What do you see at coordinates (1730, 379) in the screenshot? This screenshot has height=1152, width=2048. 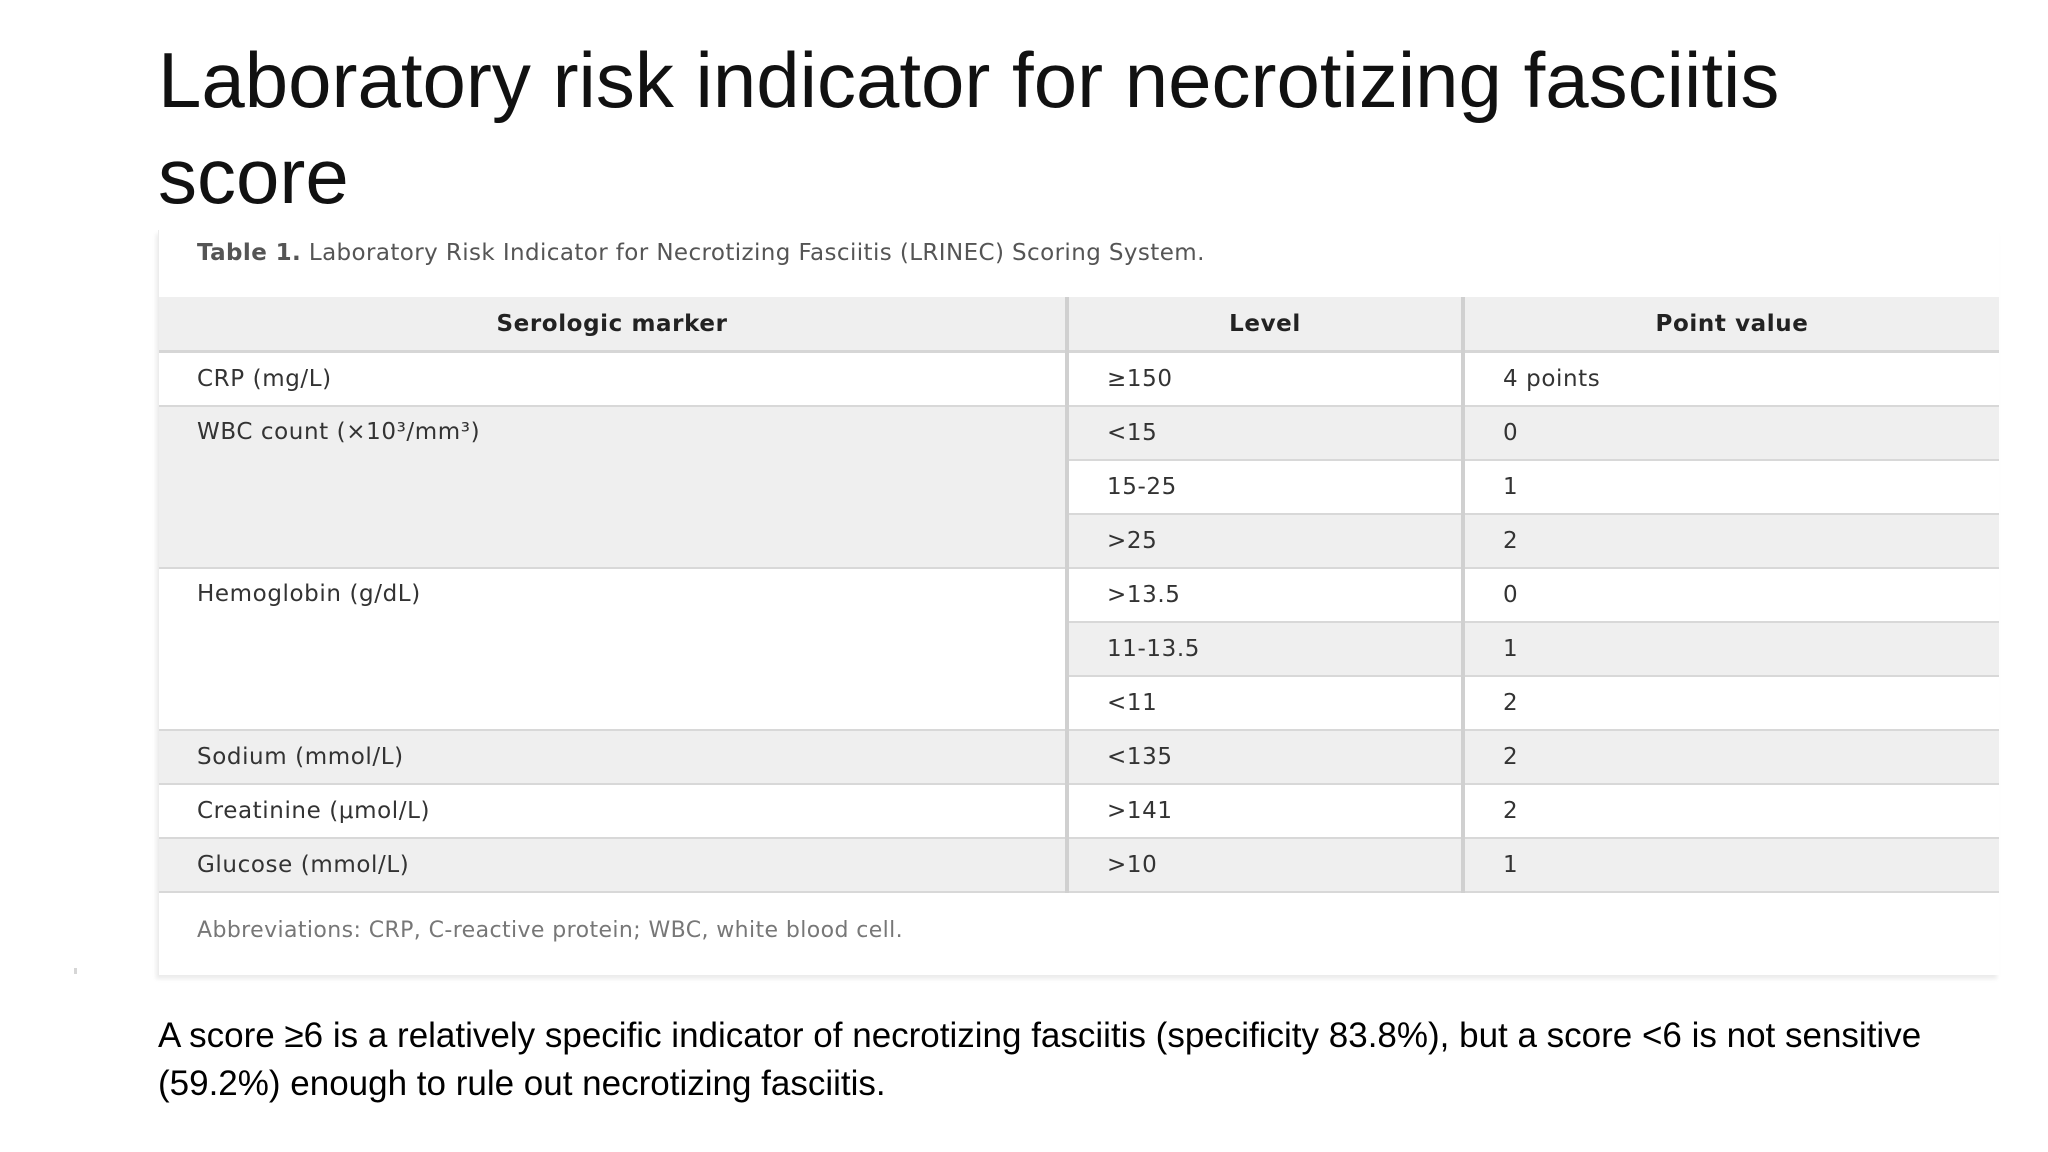 I see `points-cell: 4 points` at bounding box center [1730, 379].